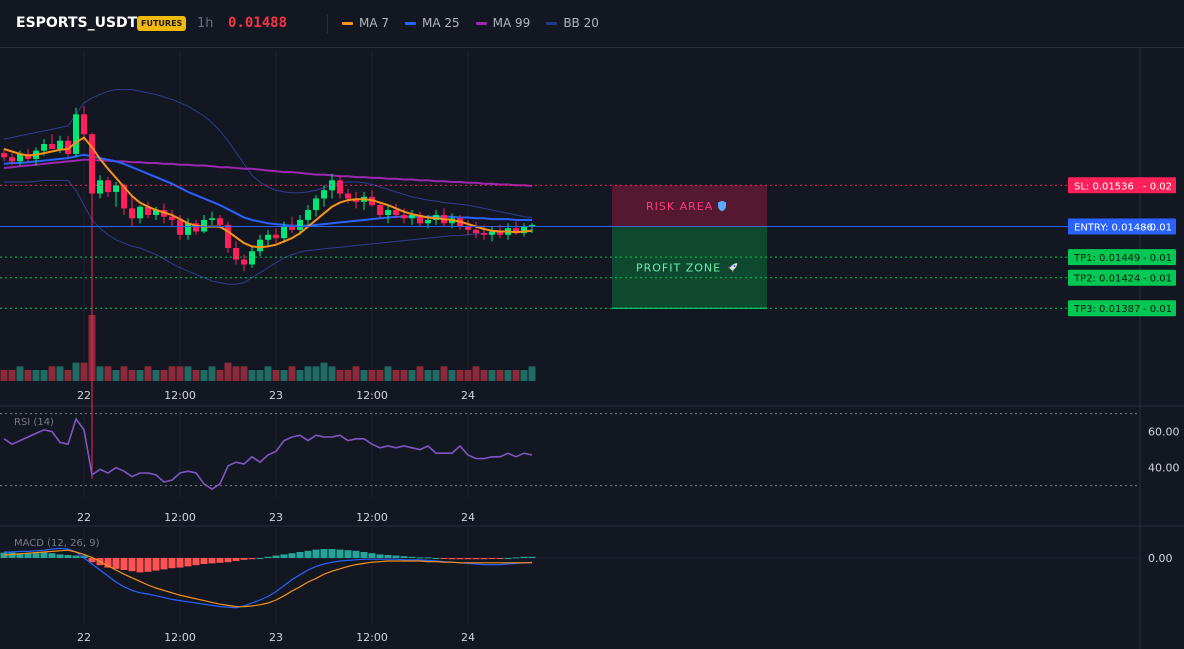 This screenshot has width=1184, height=649. I want to click on symbol-name: ESPORTS_USDT, so click(77, 23).